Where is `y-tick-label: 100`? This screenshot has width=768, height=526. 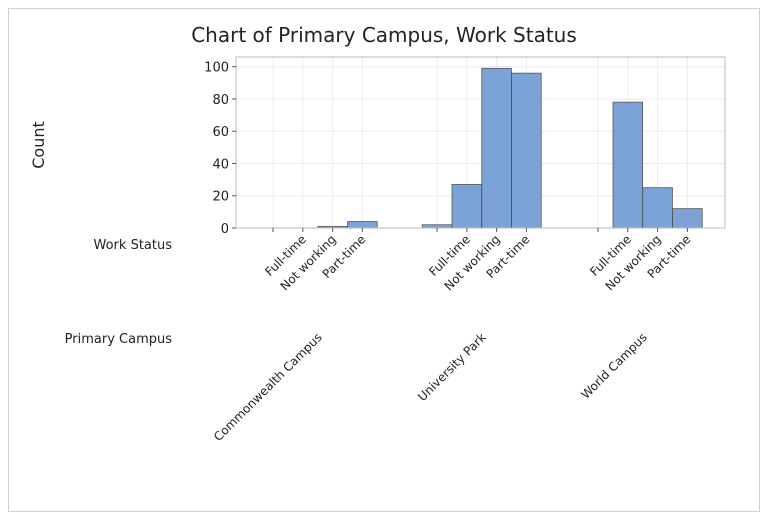 y-tick-label: 100 is located at coordinates (216, 68).